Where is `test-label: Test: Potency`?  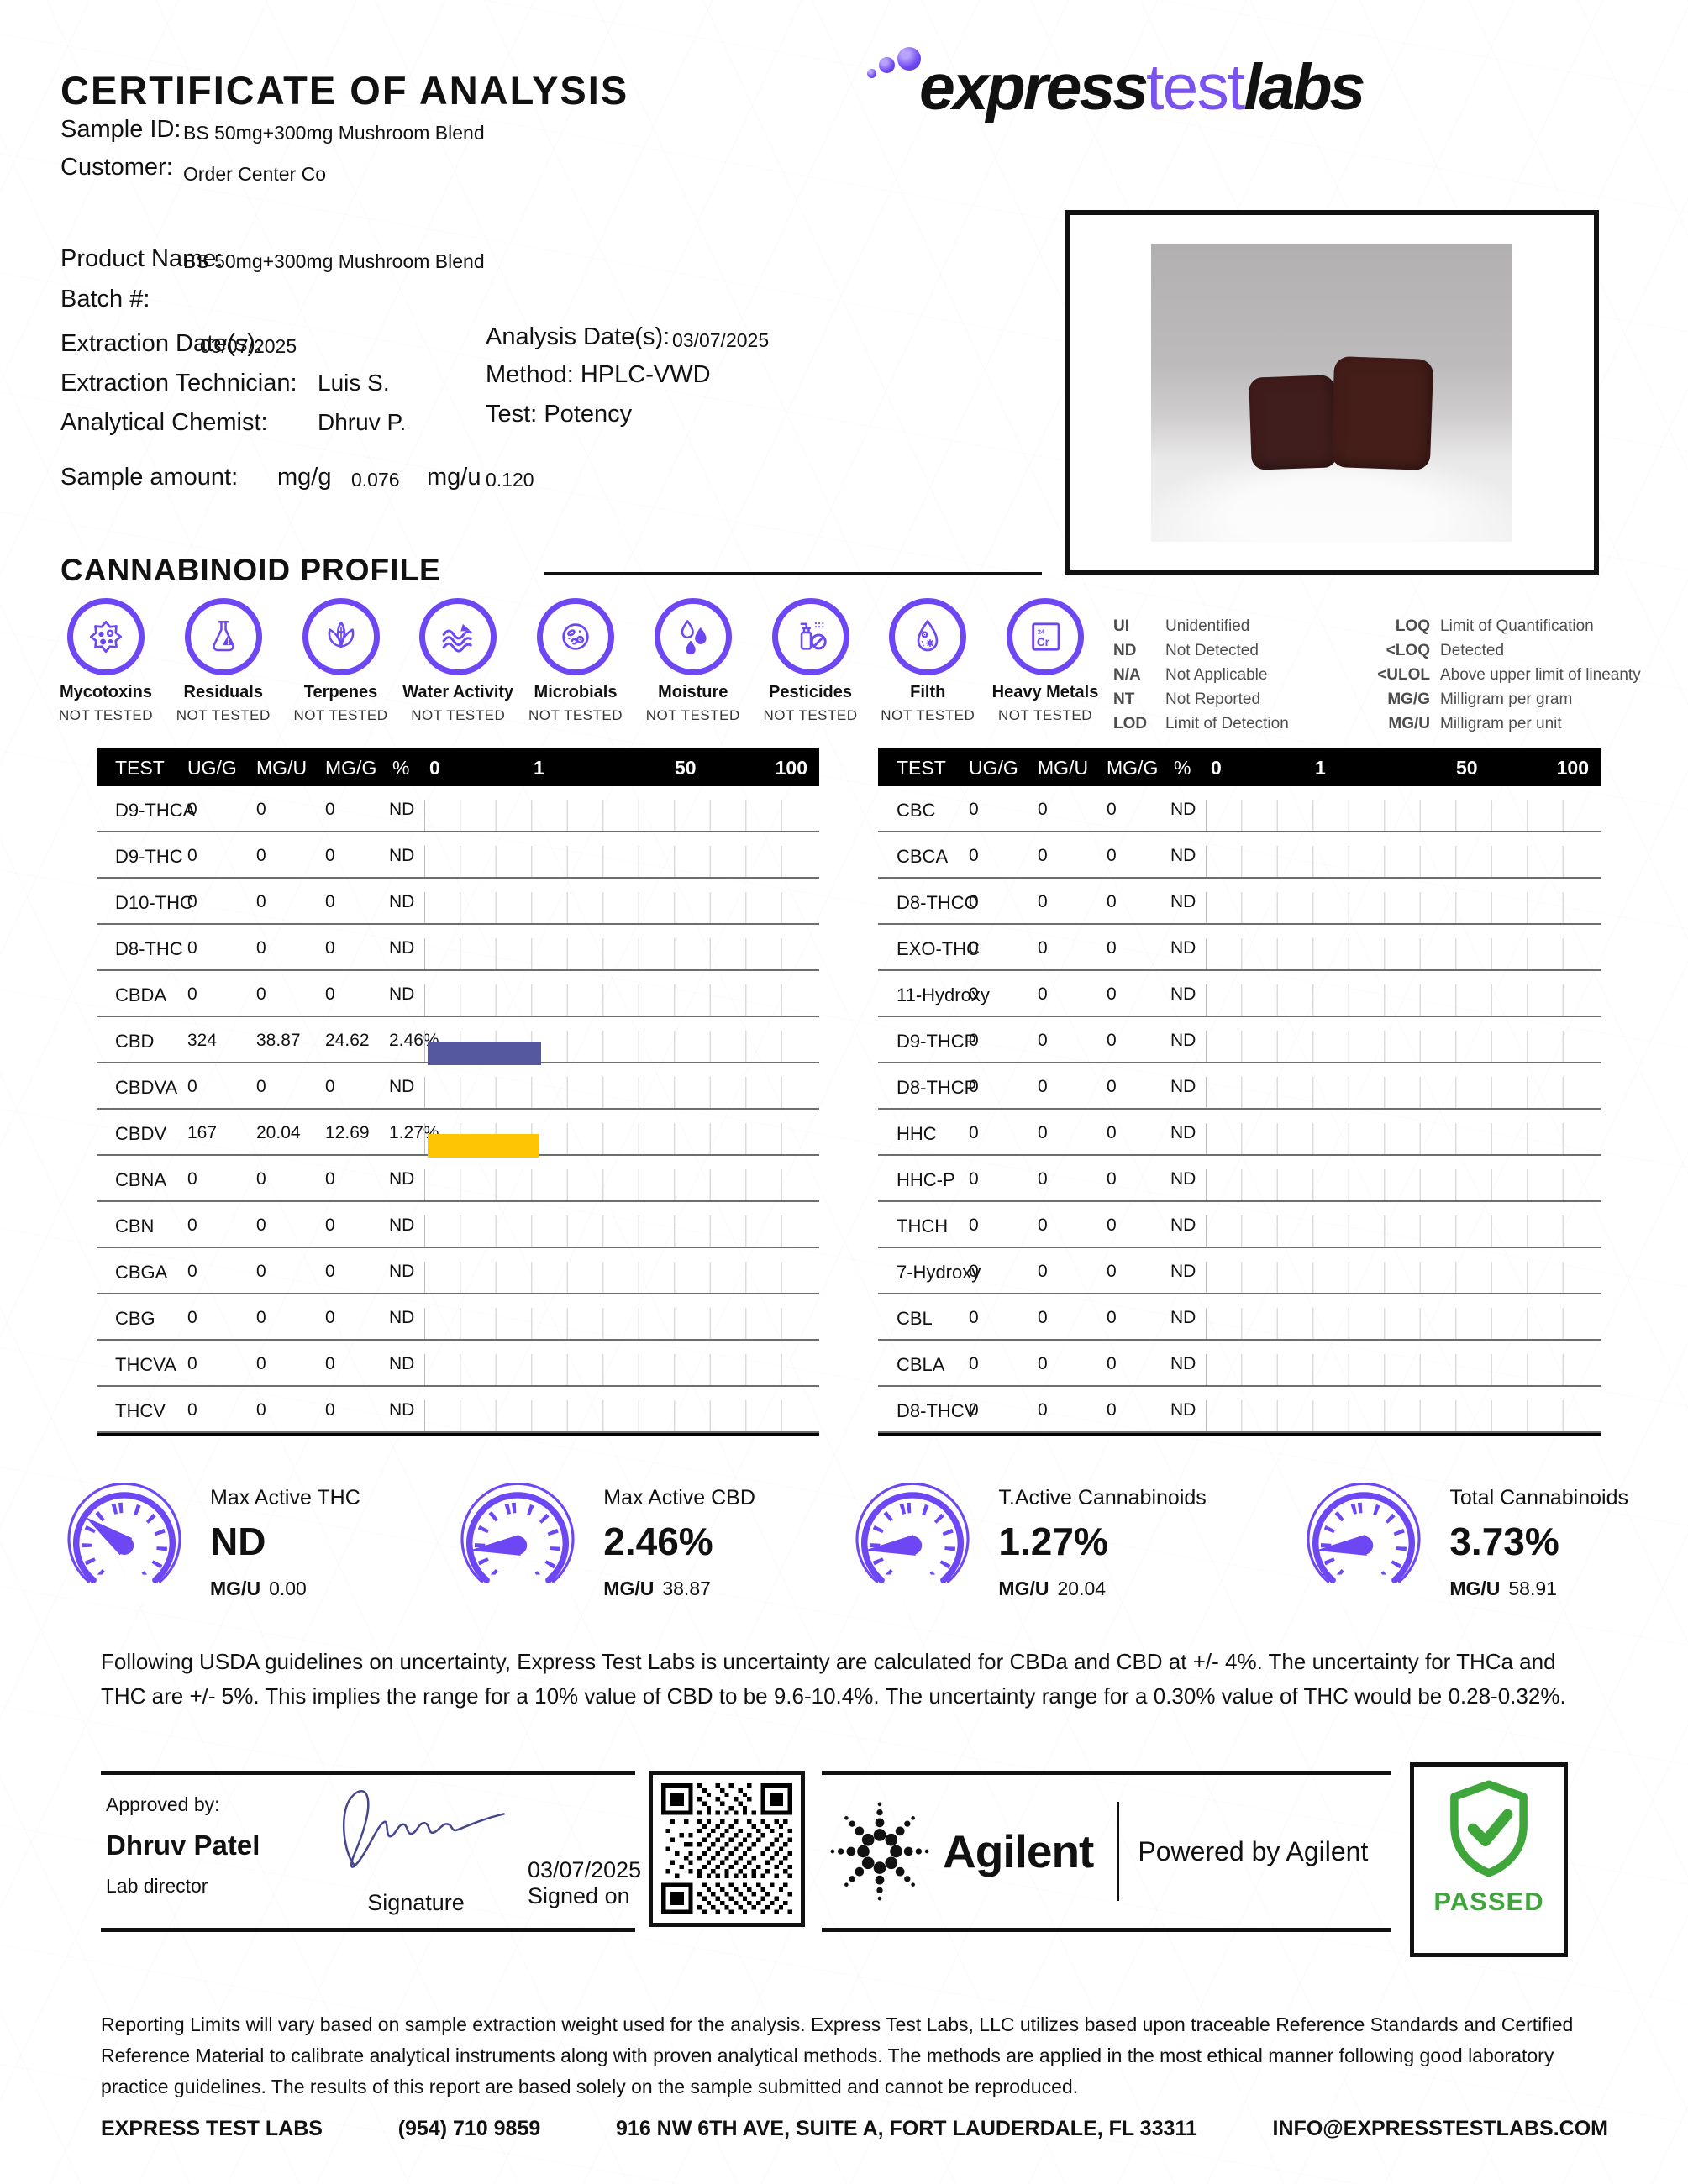
test-label: Test: Potency is located at coordinates (559, 414).